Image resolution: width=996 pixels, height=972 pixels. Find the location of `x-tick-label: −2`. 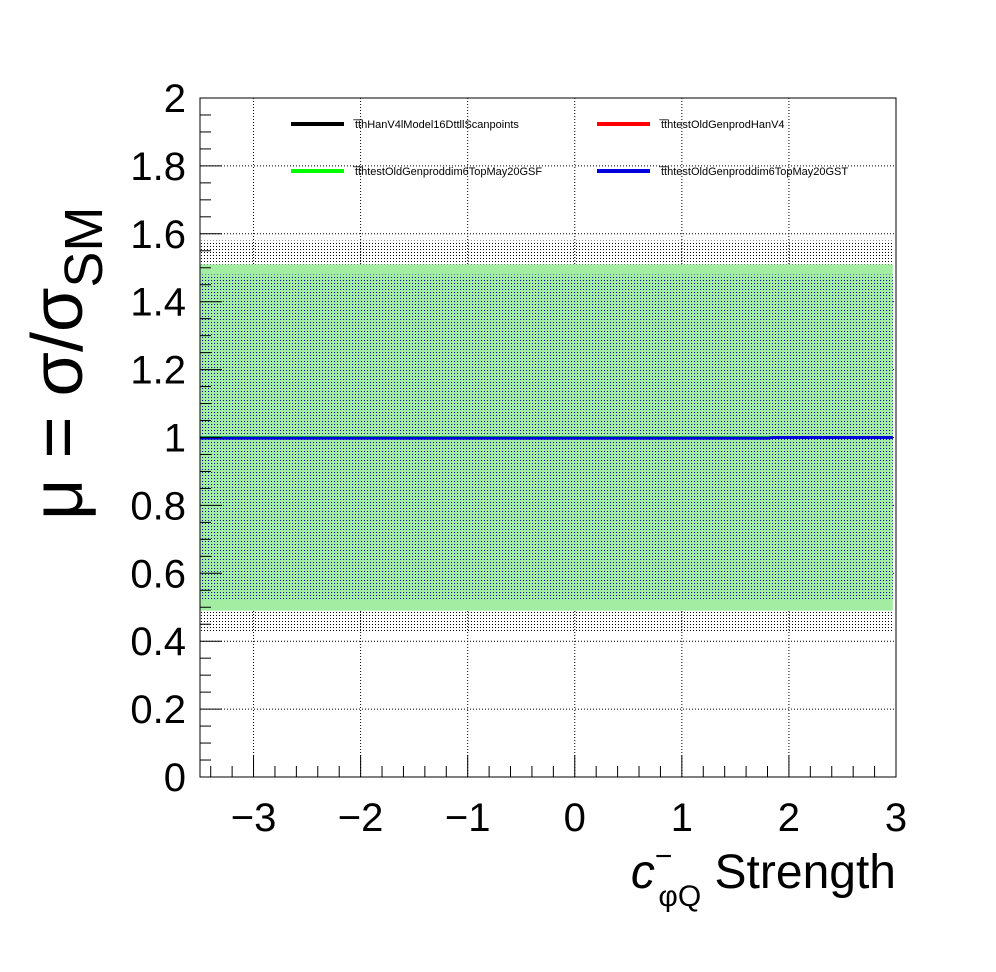

x-tick-label: −2 is located at coordinates (361, 818).